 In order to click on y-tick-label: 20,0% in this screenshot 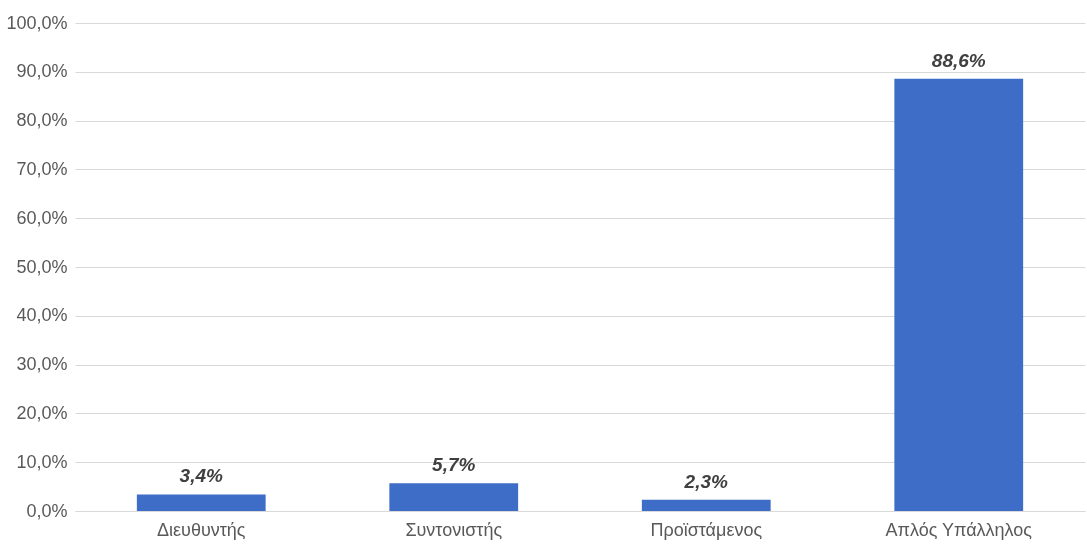, I will do `click(42, 412)`.